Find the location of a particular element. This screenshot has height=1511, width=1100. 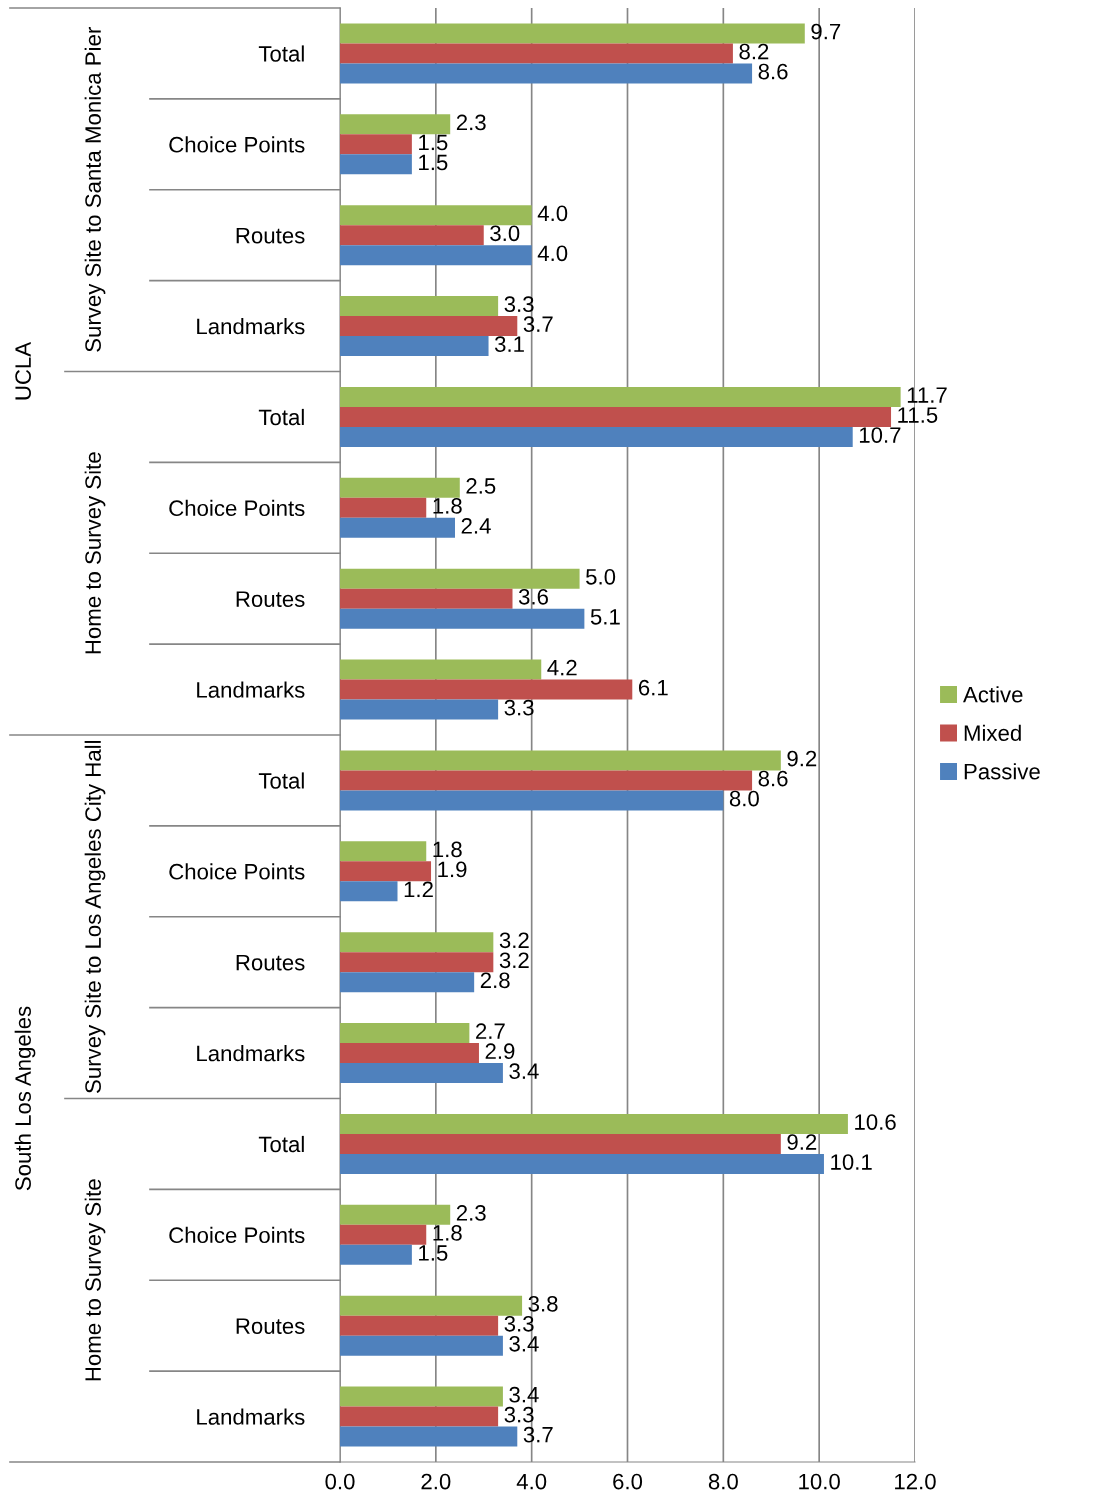

data-label: 2.8 is located at coordinates (495, 980).